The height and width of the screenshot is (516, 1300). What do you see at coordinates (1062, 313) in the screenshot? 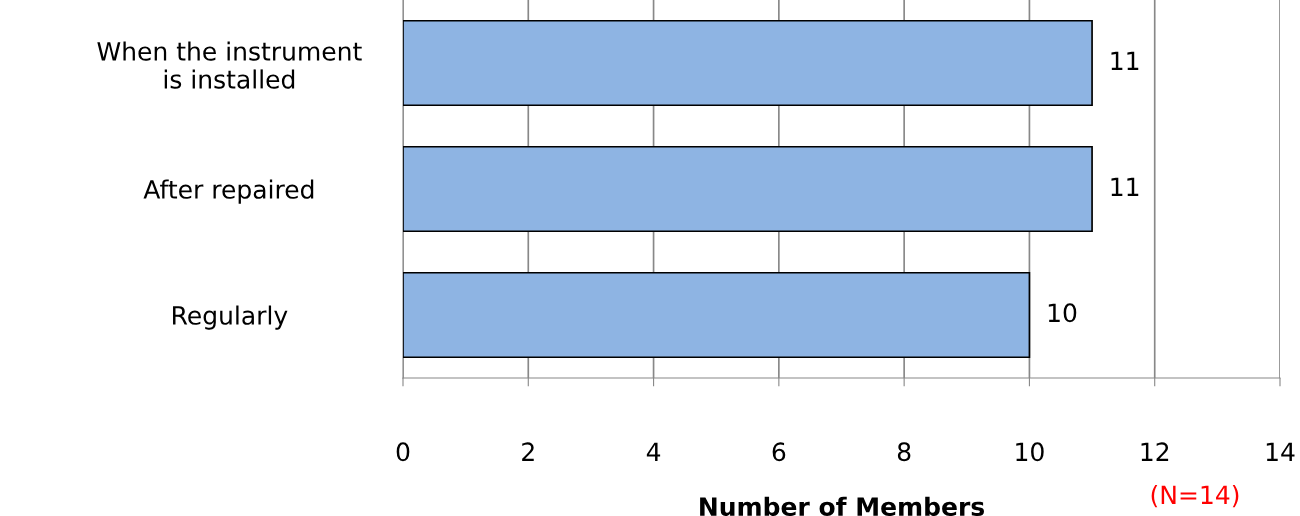
I see `data-label: 10` at bounding box center [1062, 313].